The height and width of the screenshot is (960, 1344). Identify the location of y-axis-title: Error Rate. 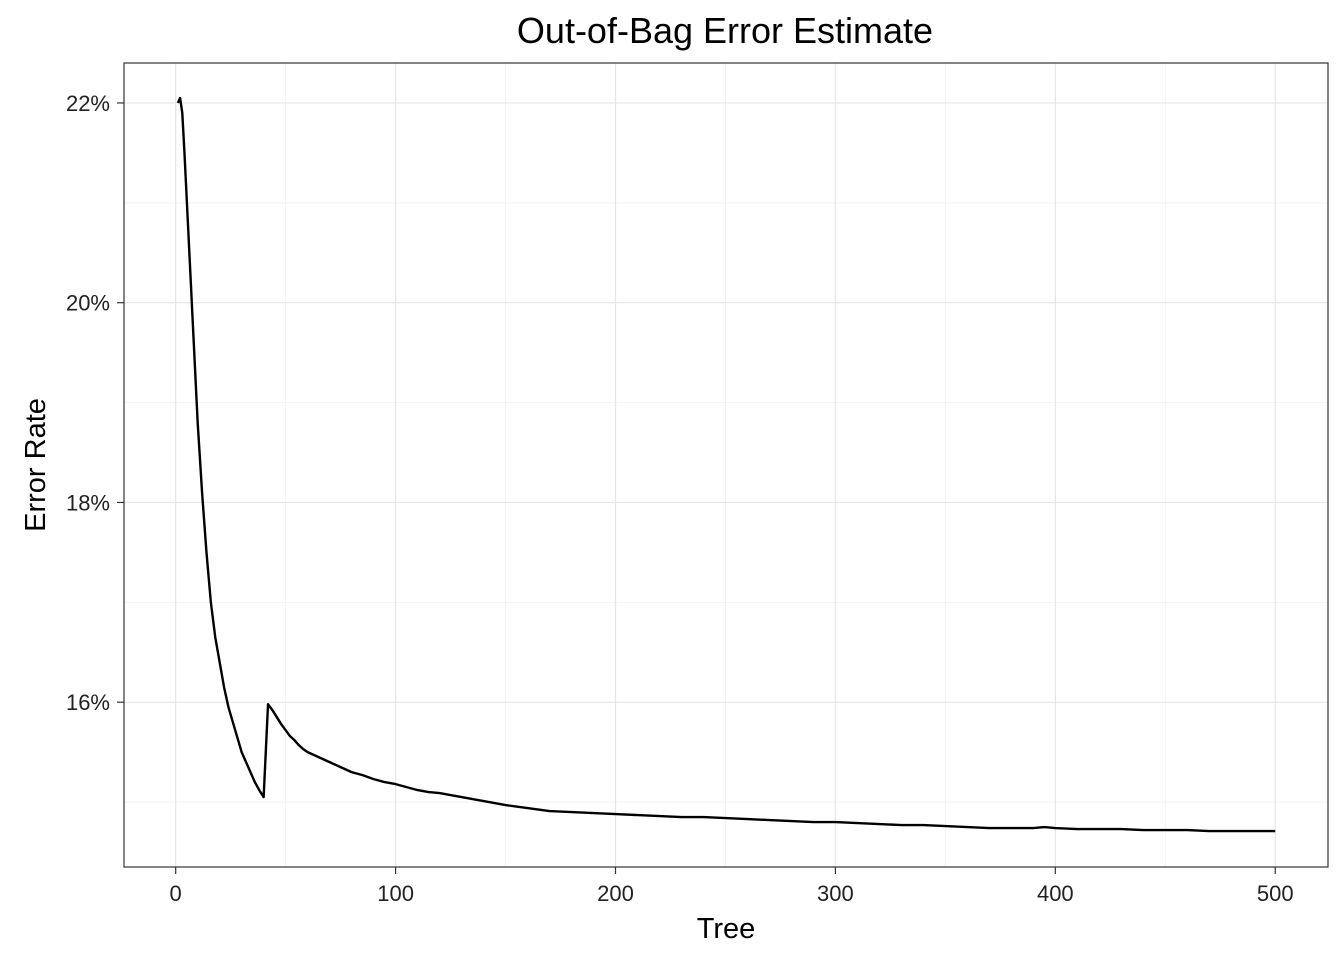
(36, 465).